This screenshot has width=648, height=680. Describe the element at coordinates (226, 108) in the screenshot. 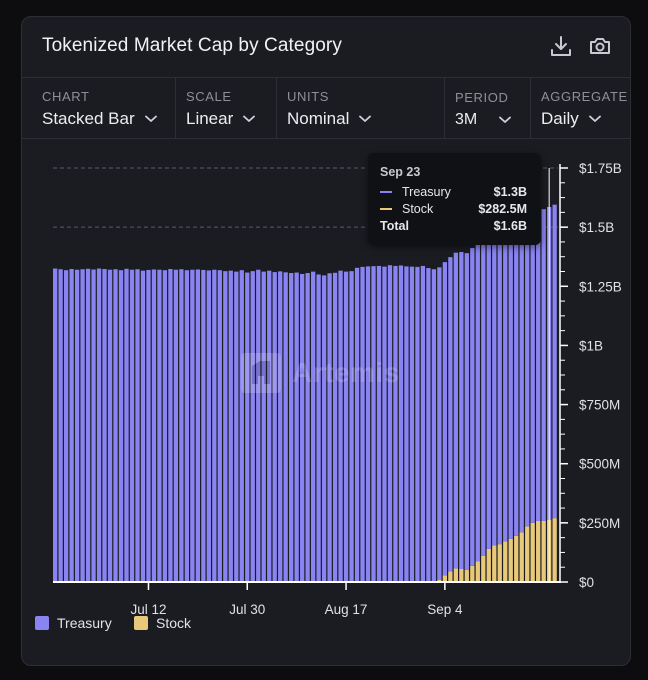

I see `scale-select: SCALE Linear` at that location.